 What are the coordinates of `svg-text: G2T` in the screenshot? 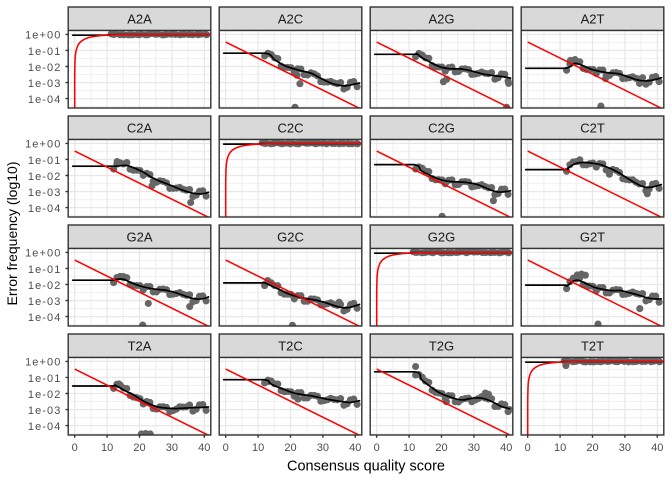 It's located at (592, 236).